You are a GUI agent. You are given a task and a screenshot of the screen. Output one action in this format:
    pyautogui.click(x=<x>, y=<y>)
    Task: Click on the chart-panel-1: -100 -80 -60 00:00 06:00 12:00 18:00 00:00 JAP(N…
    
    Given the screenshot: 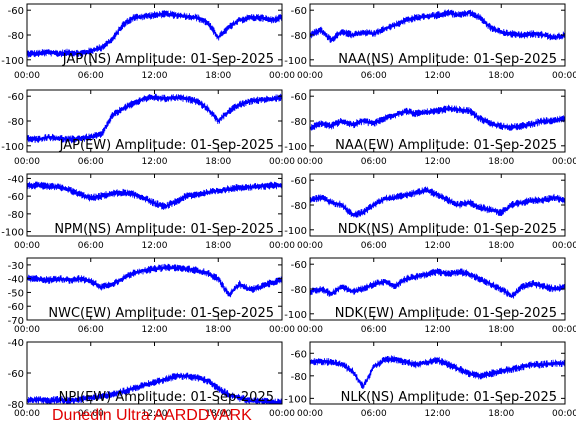 What is the action you would take?
    pyautogui.click(x=148, y=42)
    